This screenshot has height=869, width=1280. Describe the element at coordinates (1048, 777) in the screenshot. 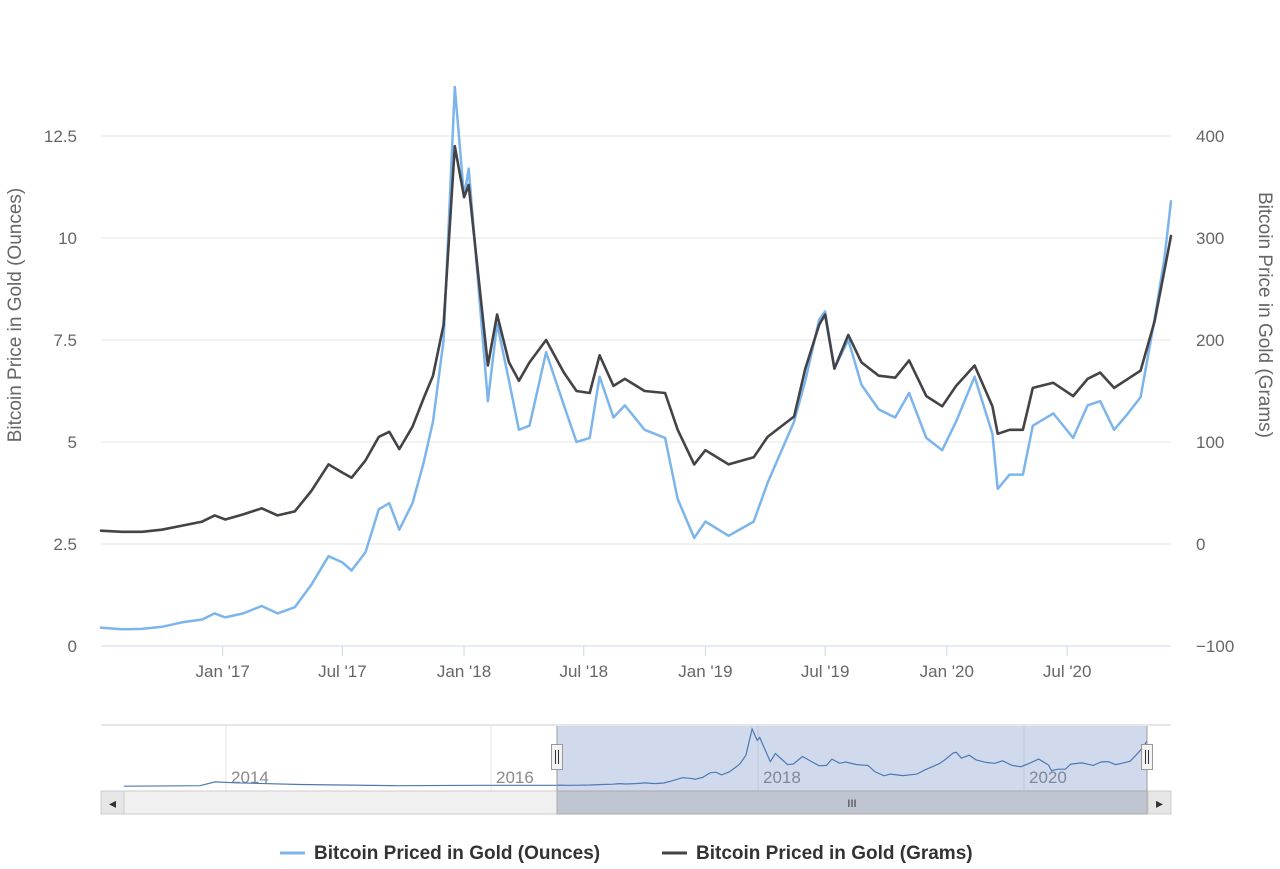

I see `navigator-year-label: 2020` at that location.